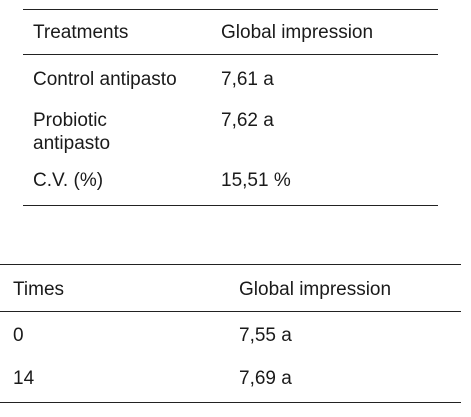 The width and height of the screenshot is (471, 417). I want to click on table-header-row: Treatments Global impression, so click(230, 32).